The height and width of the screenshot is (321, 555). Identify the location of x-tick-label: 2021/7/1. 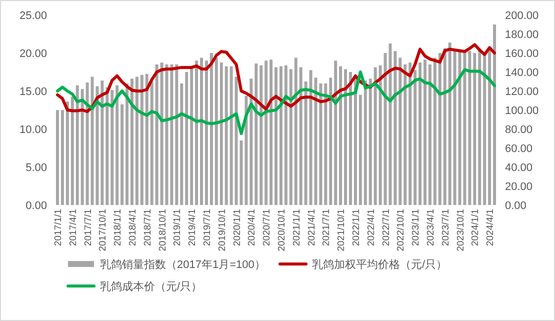
(326, 227).